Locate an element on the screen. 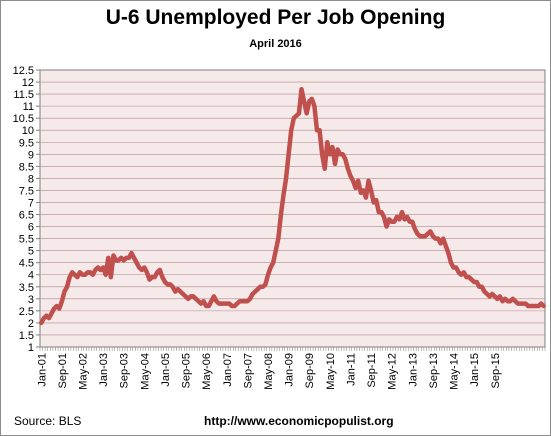 The width and height of the screenshot is (551, 436). x-tick-label: Sep-09 is located at coordinates (310, 370).